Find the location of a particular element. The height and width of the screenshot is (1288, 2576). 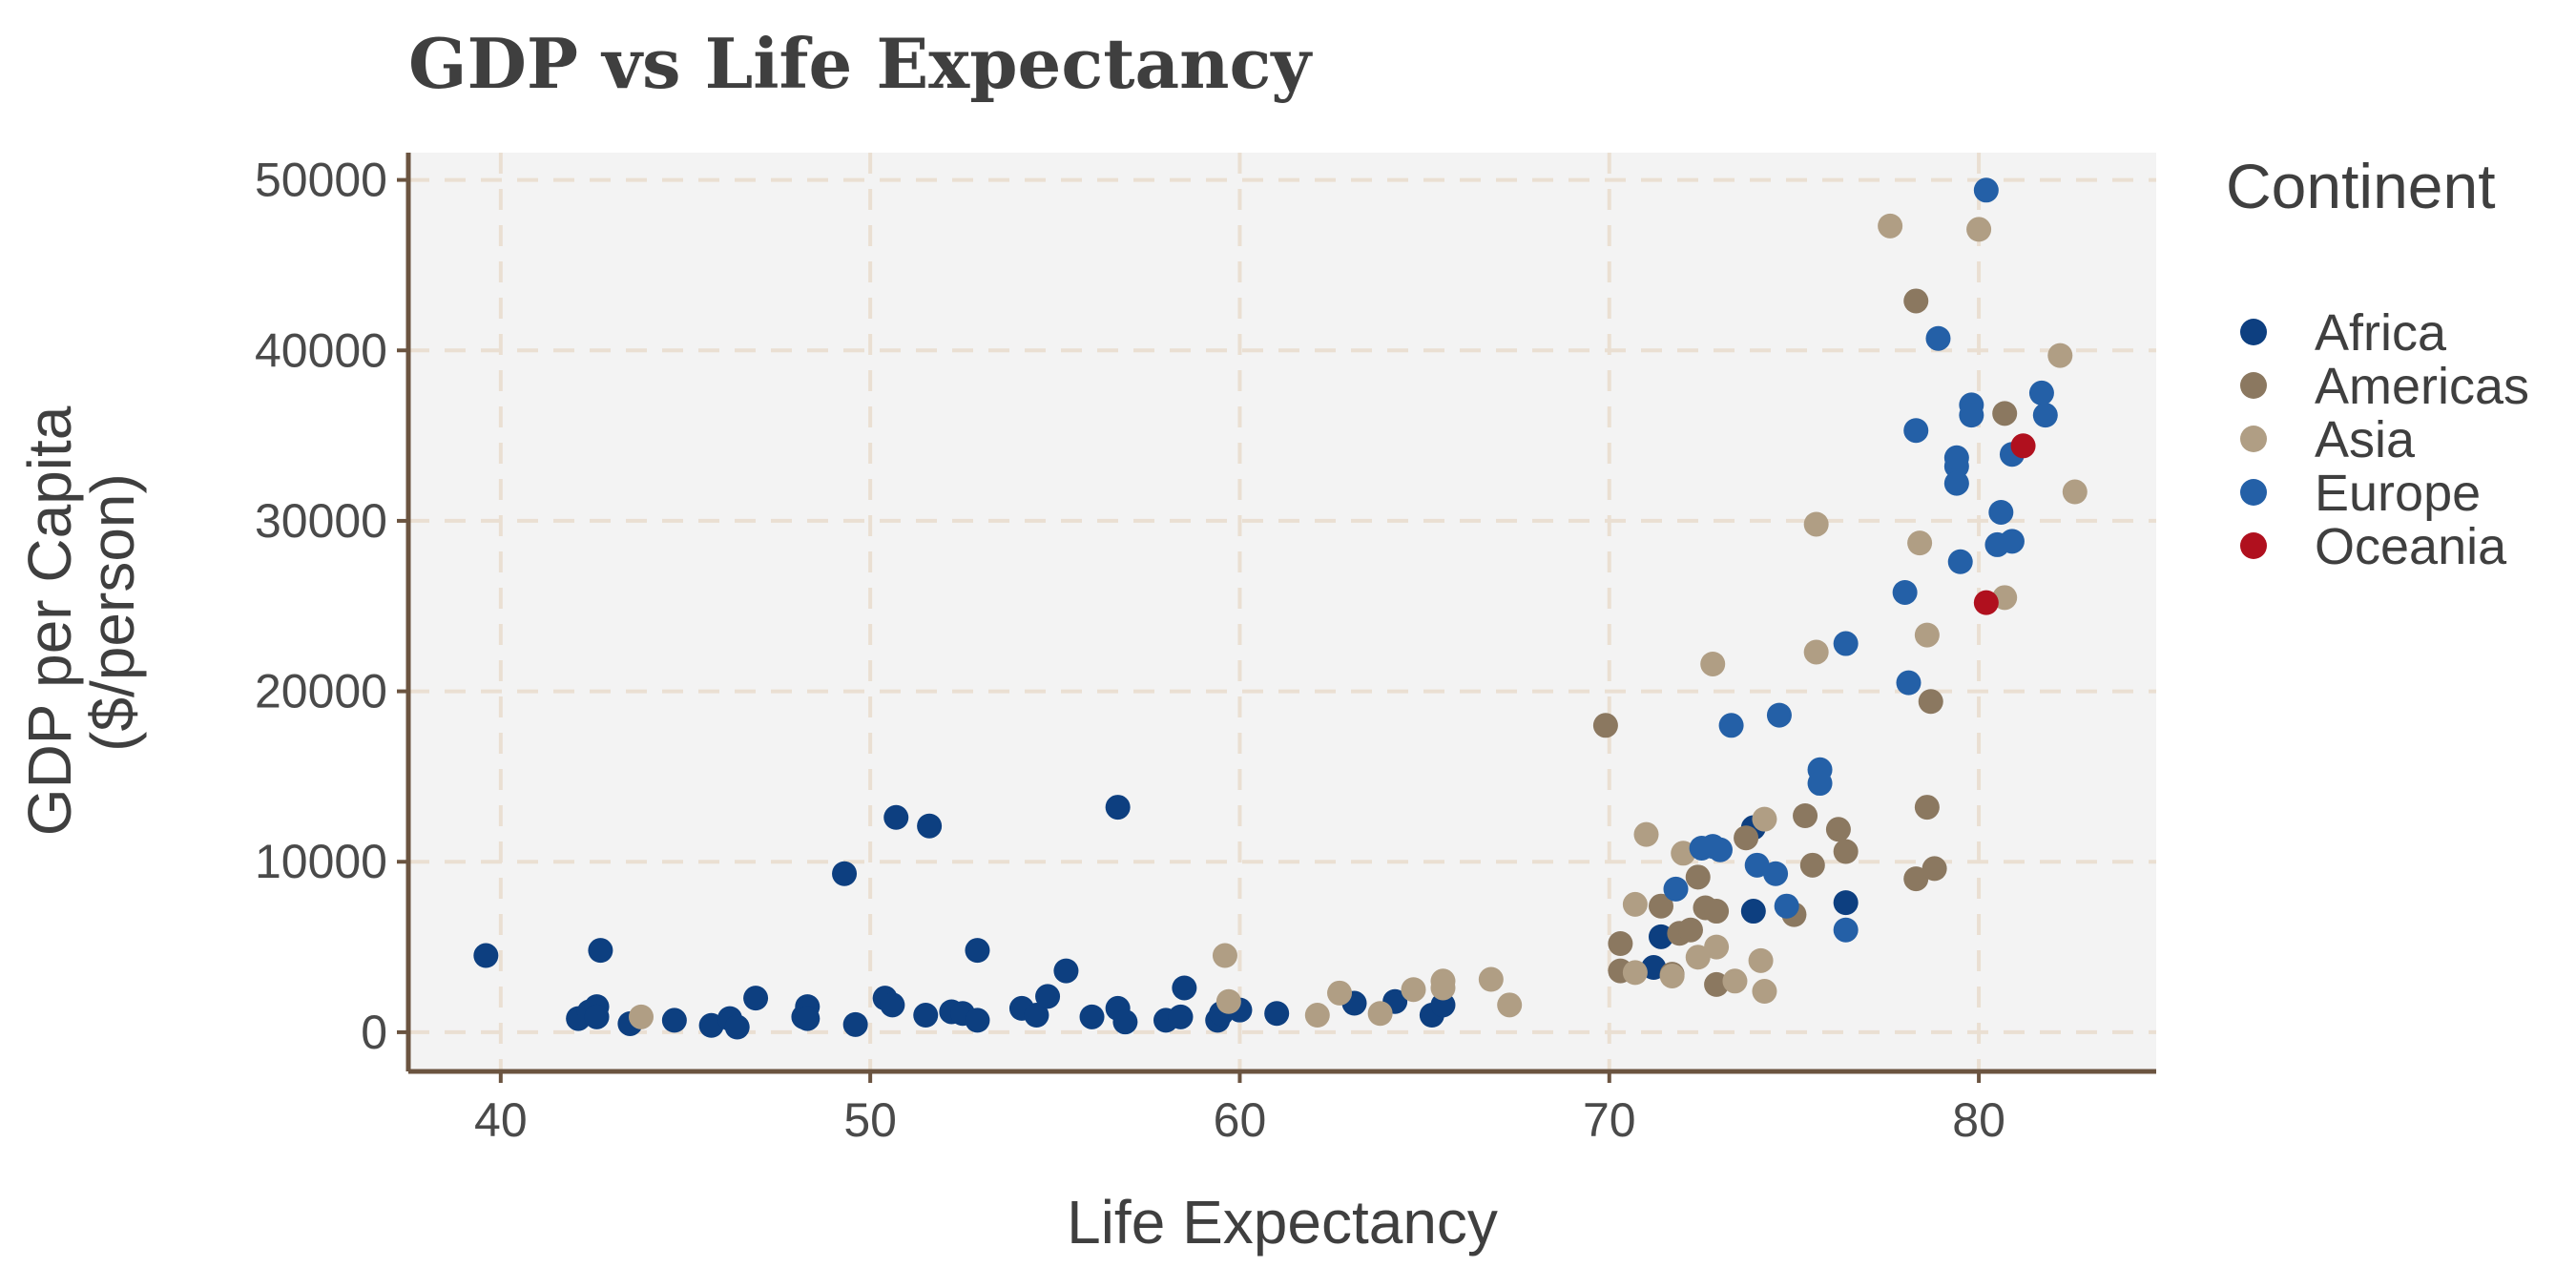

y-tick-label: 10000 is located at coordinates (321, 861).